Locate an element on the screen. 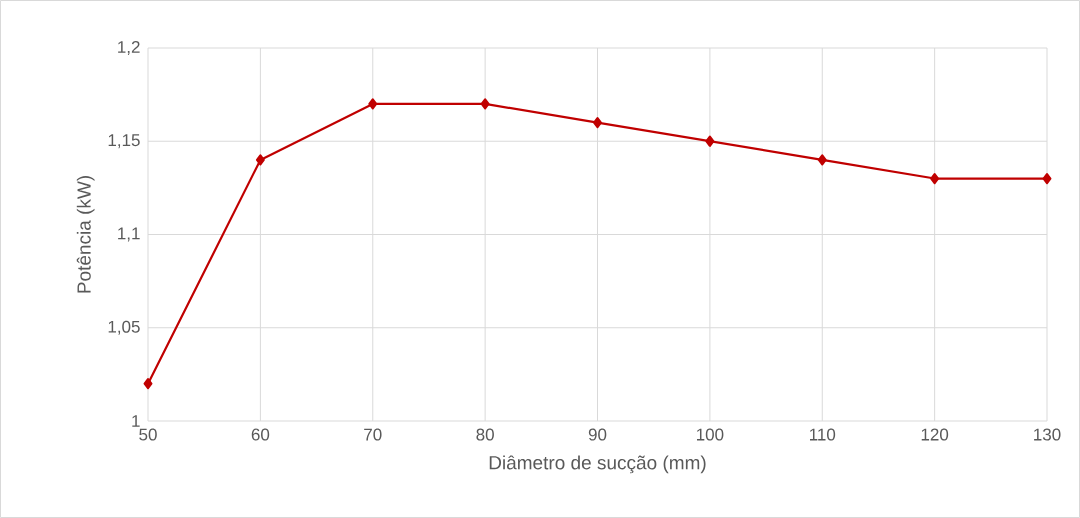 This screenshot has width=1080, height=518. x-tick-label: 110 is located at coordinates (823, 434).